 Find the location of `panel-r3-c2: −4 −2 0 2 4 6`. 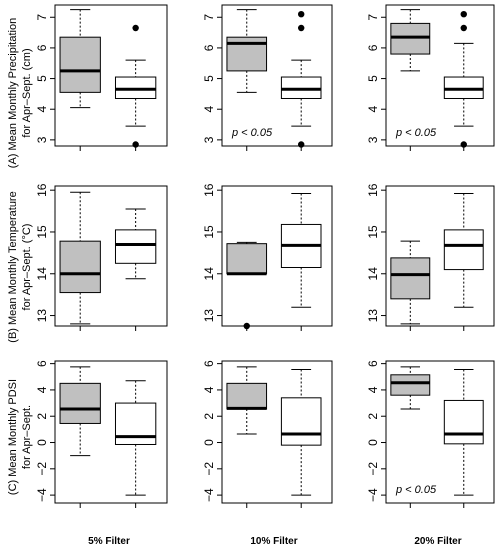

panel-r3-c2: −4 −2 0 2 4 6 is located at coordinates (267, 434).